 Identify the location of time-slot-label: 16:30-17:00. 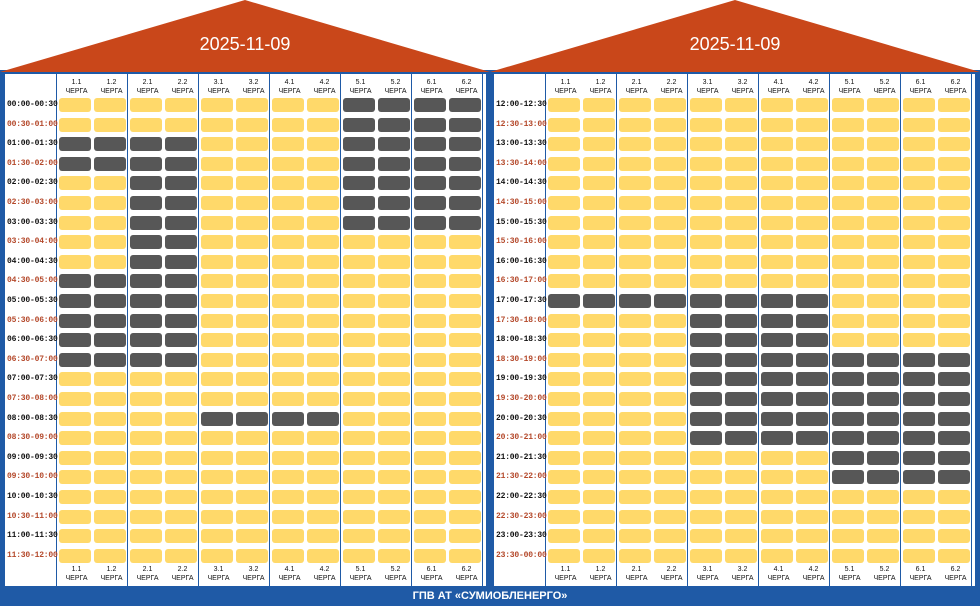
(521, 281).